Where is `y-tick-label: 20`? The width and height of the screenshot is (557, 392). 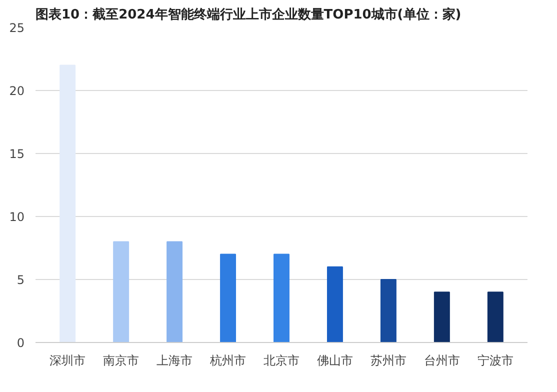 y-tick-label: 20 is located at coordinates (17, 91).